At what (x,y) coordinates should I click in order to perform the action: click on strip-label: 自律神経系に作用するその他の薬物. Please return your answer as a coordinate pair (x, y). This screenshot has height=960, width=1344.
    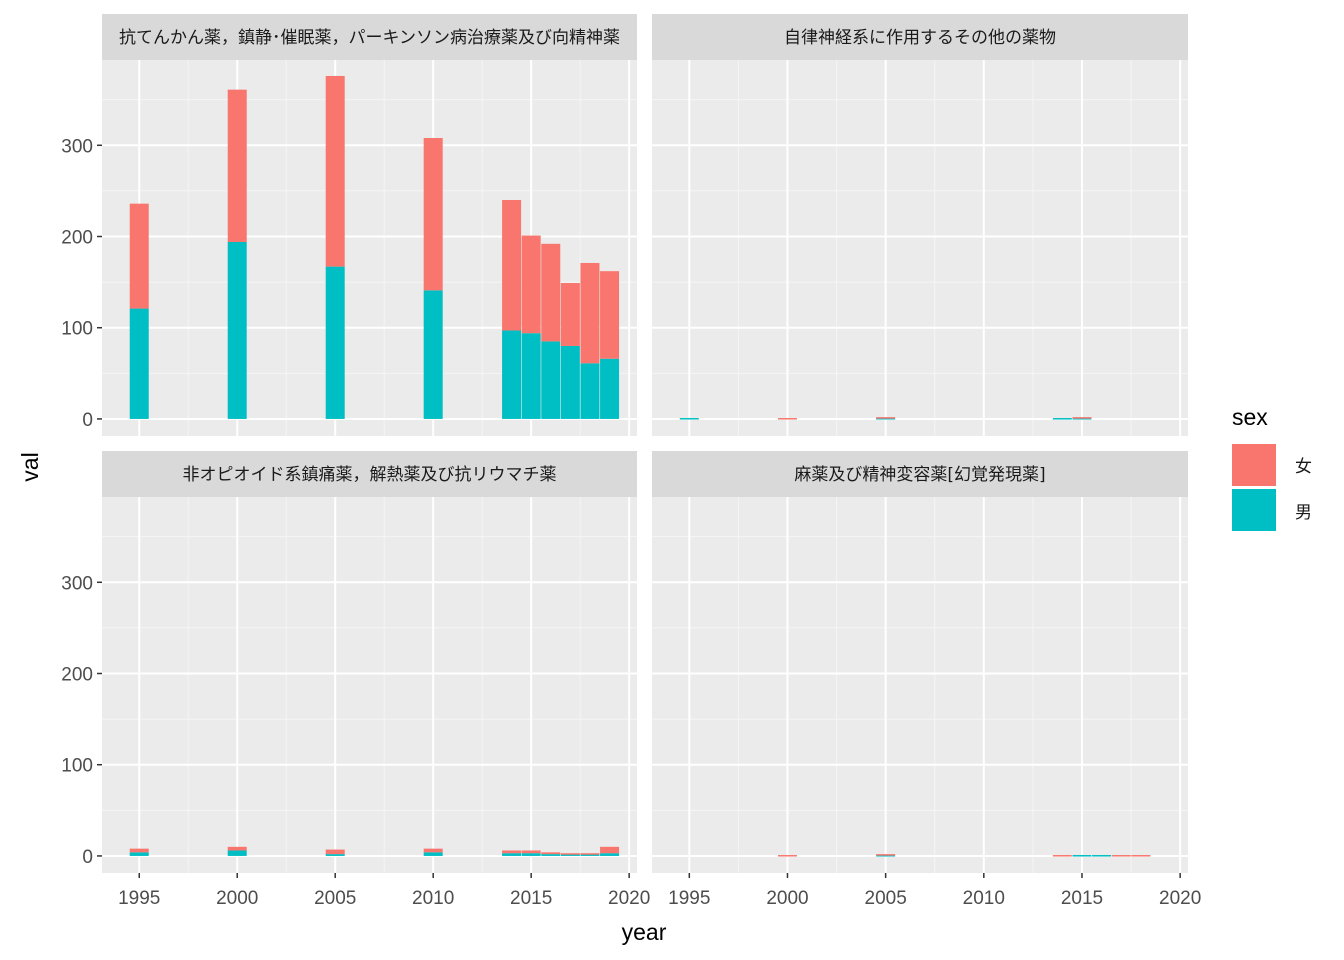
    Looking at the image, I should click on (920, 38).